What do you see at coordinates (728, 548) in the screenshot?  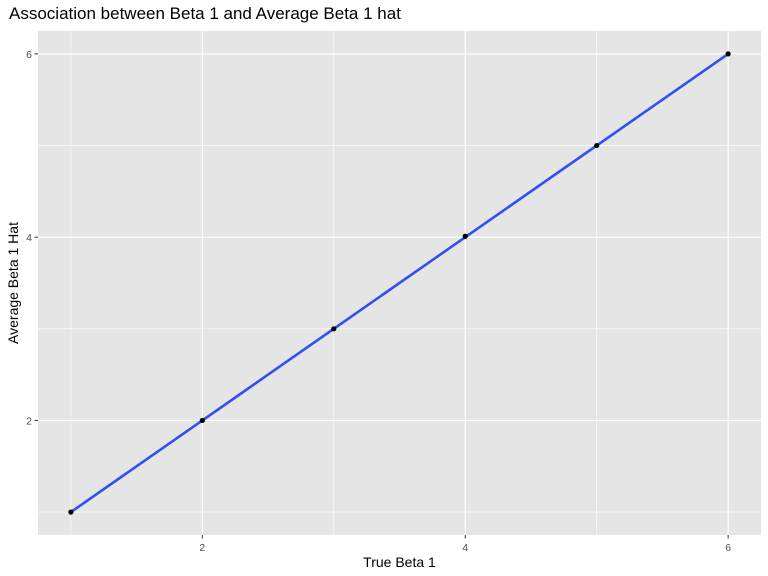 I see `x-tick-label: 6` at bounding box center [728, 548].